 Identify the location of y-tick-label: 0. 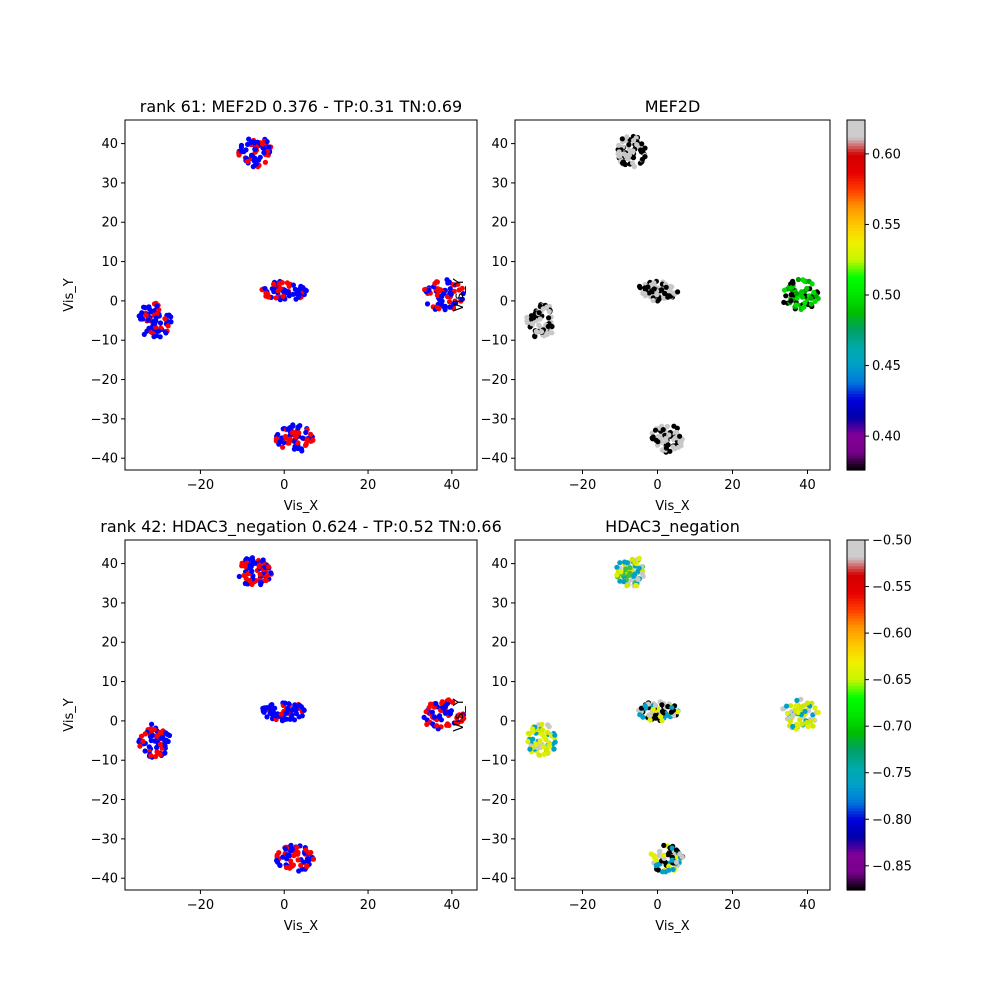
(504, 301).